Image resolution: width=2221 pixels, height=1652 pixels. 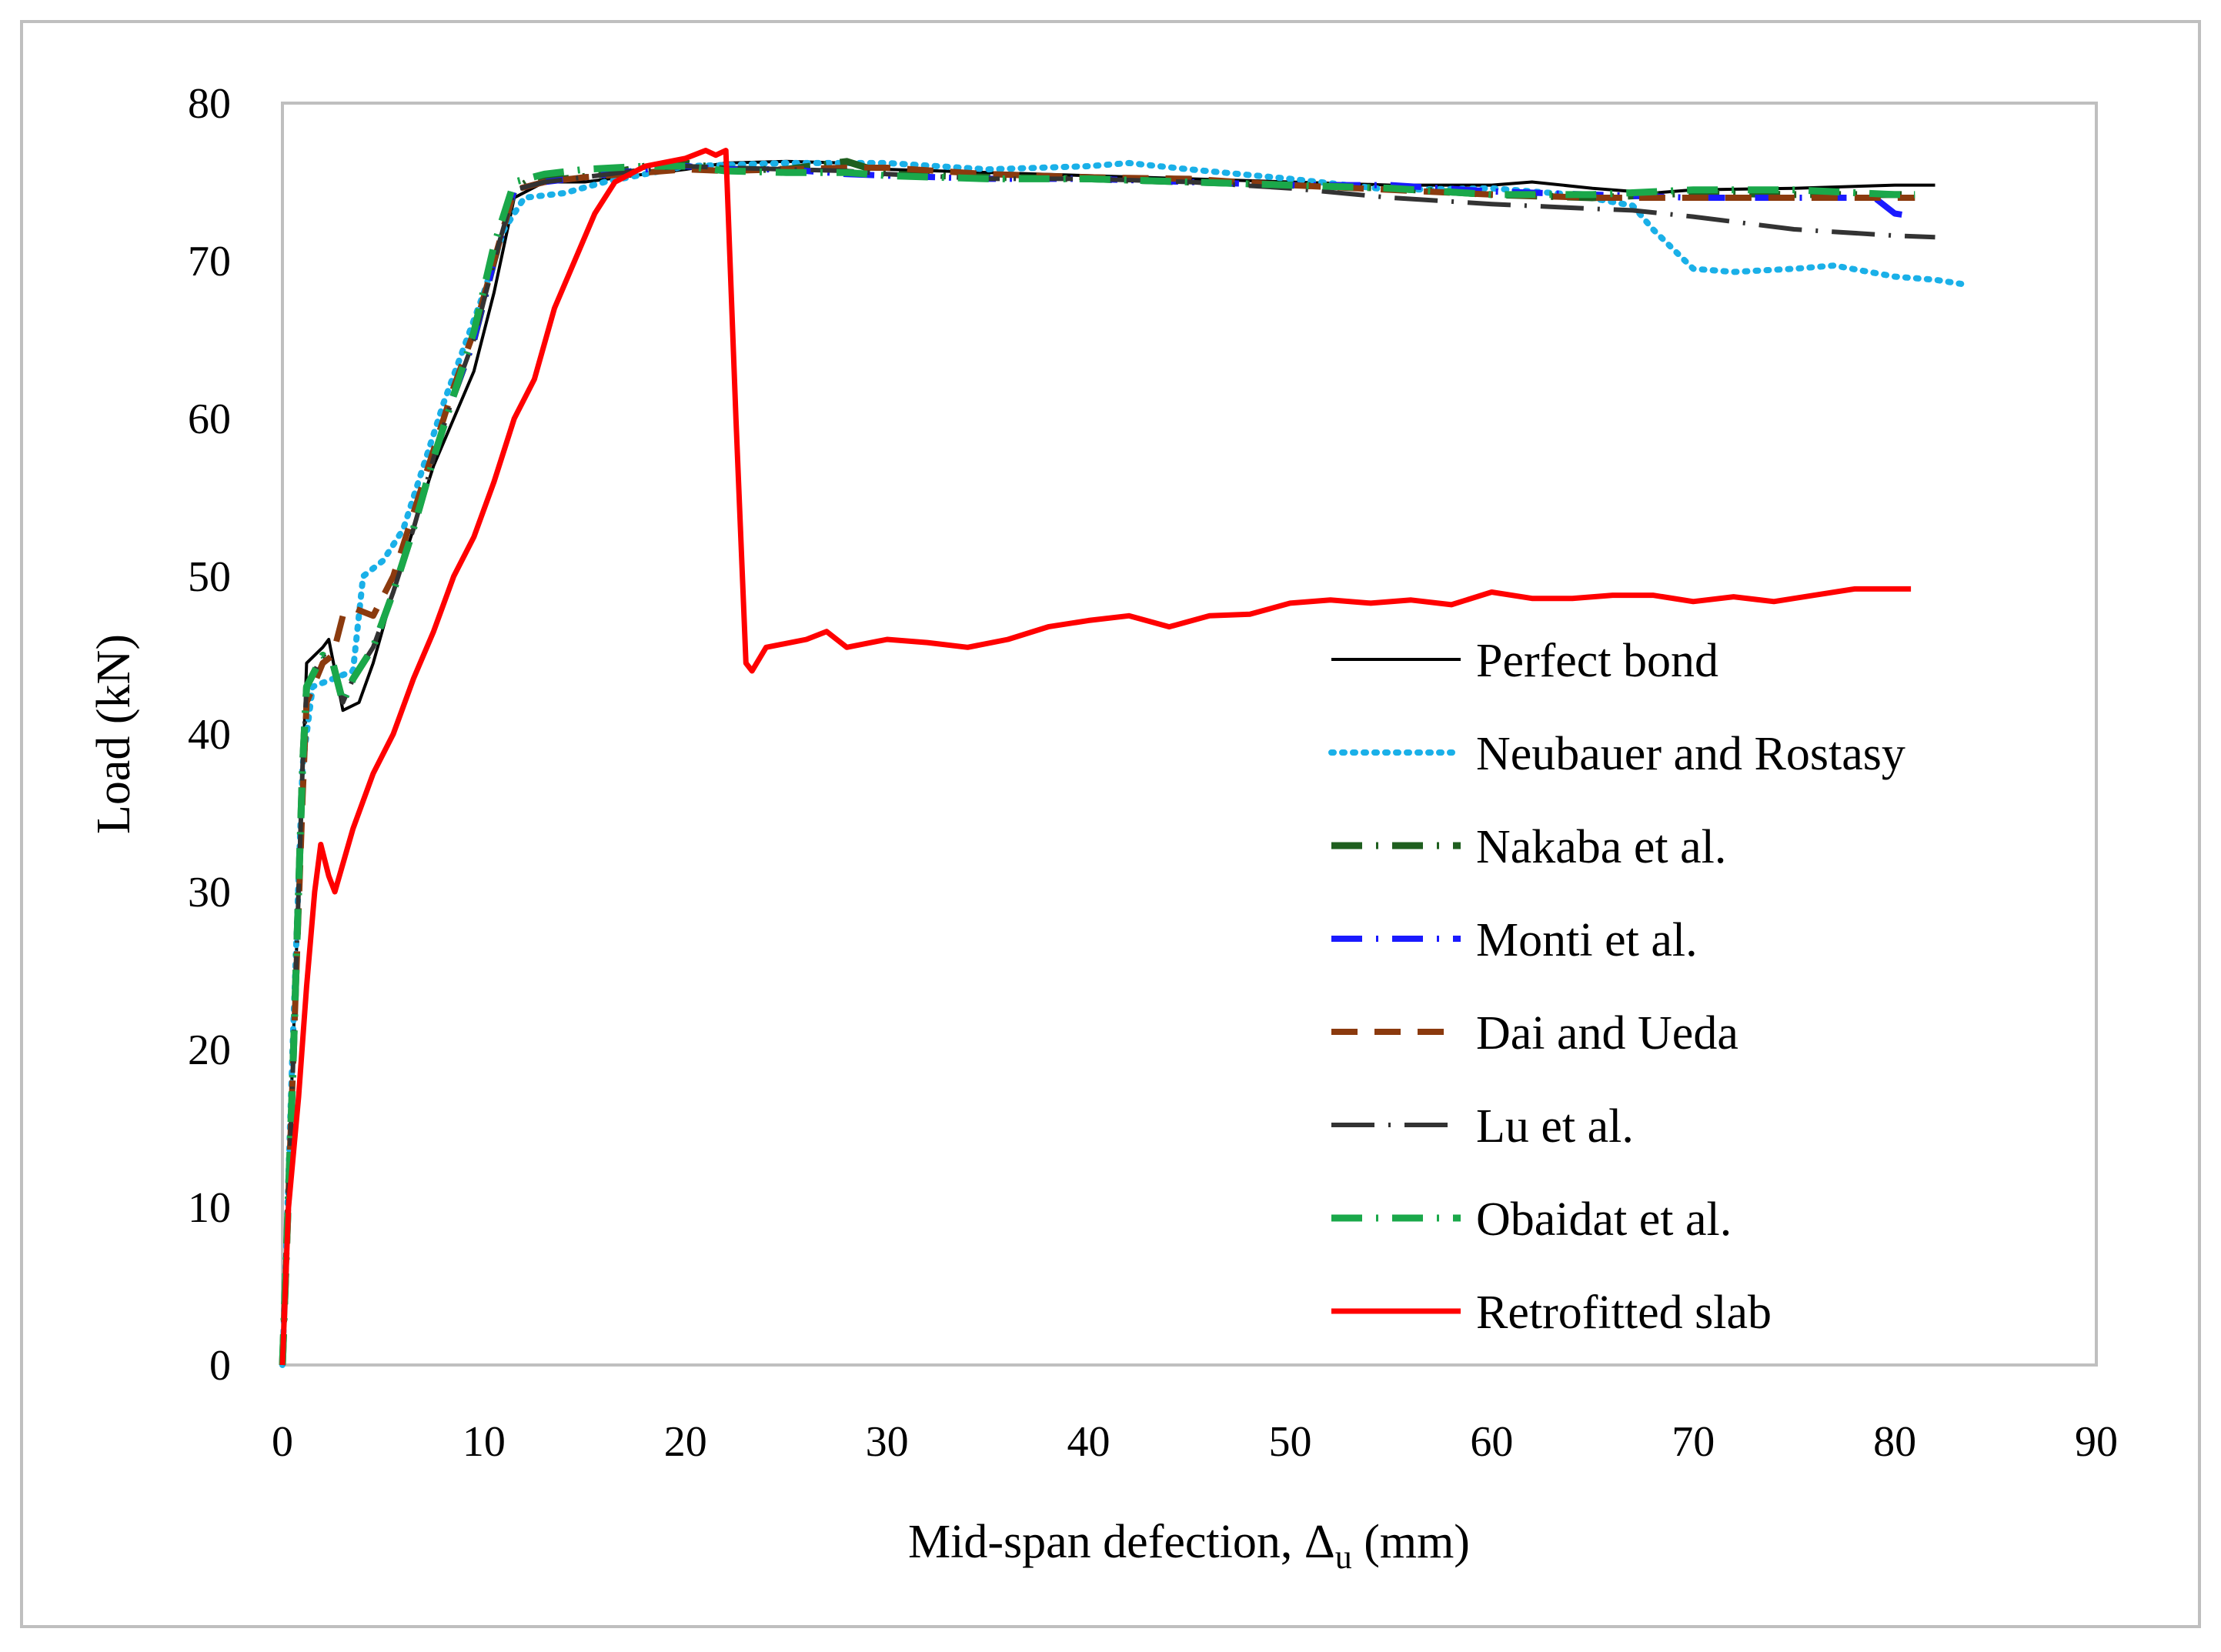 What do you see at coordinates (114, 734) in the screenshot?
I see `y-axis-title: Load (kN)` at bounding box center [114, 734].